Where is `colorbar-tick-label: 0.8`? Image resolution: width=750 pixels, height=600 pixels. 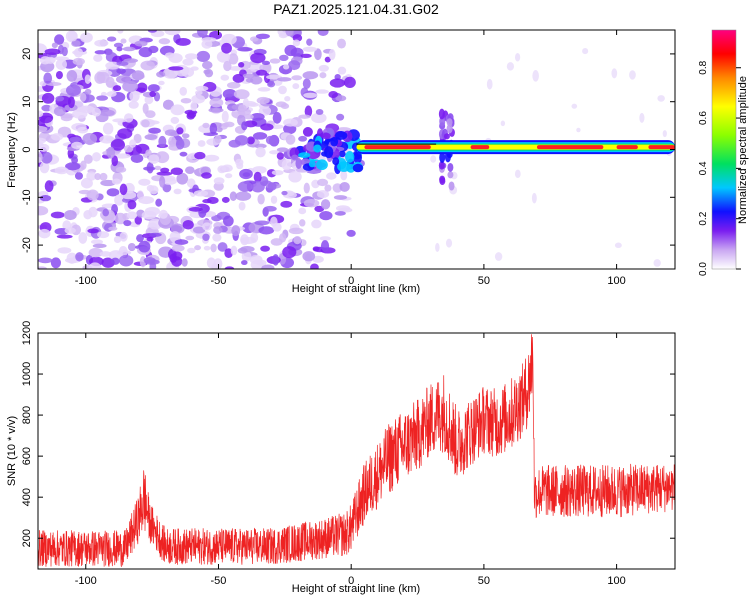 colorbar-tick-label: 0.8 is located at coordinates (703, 67).